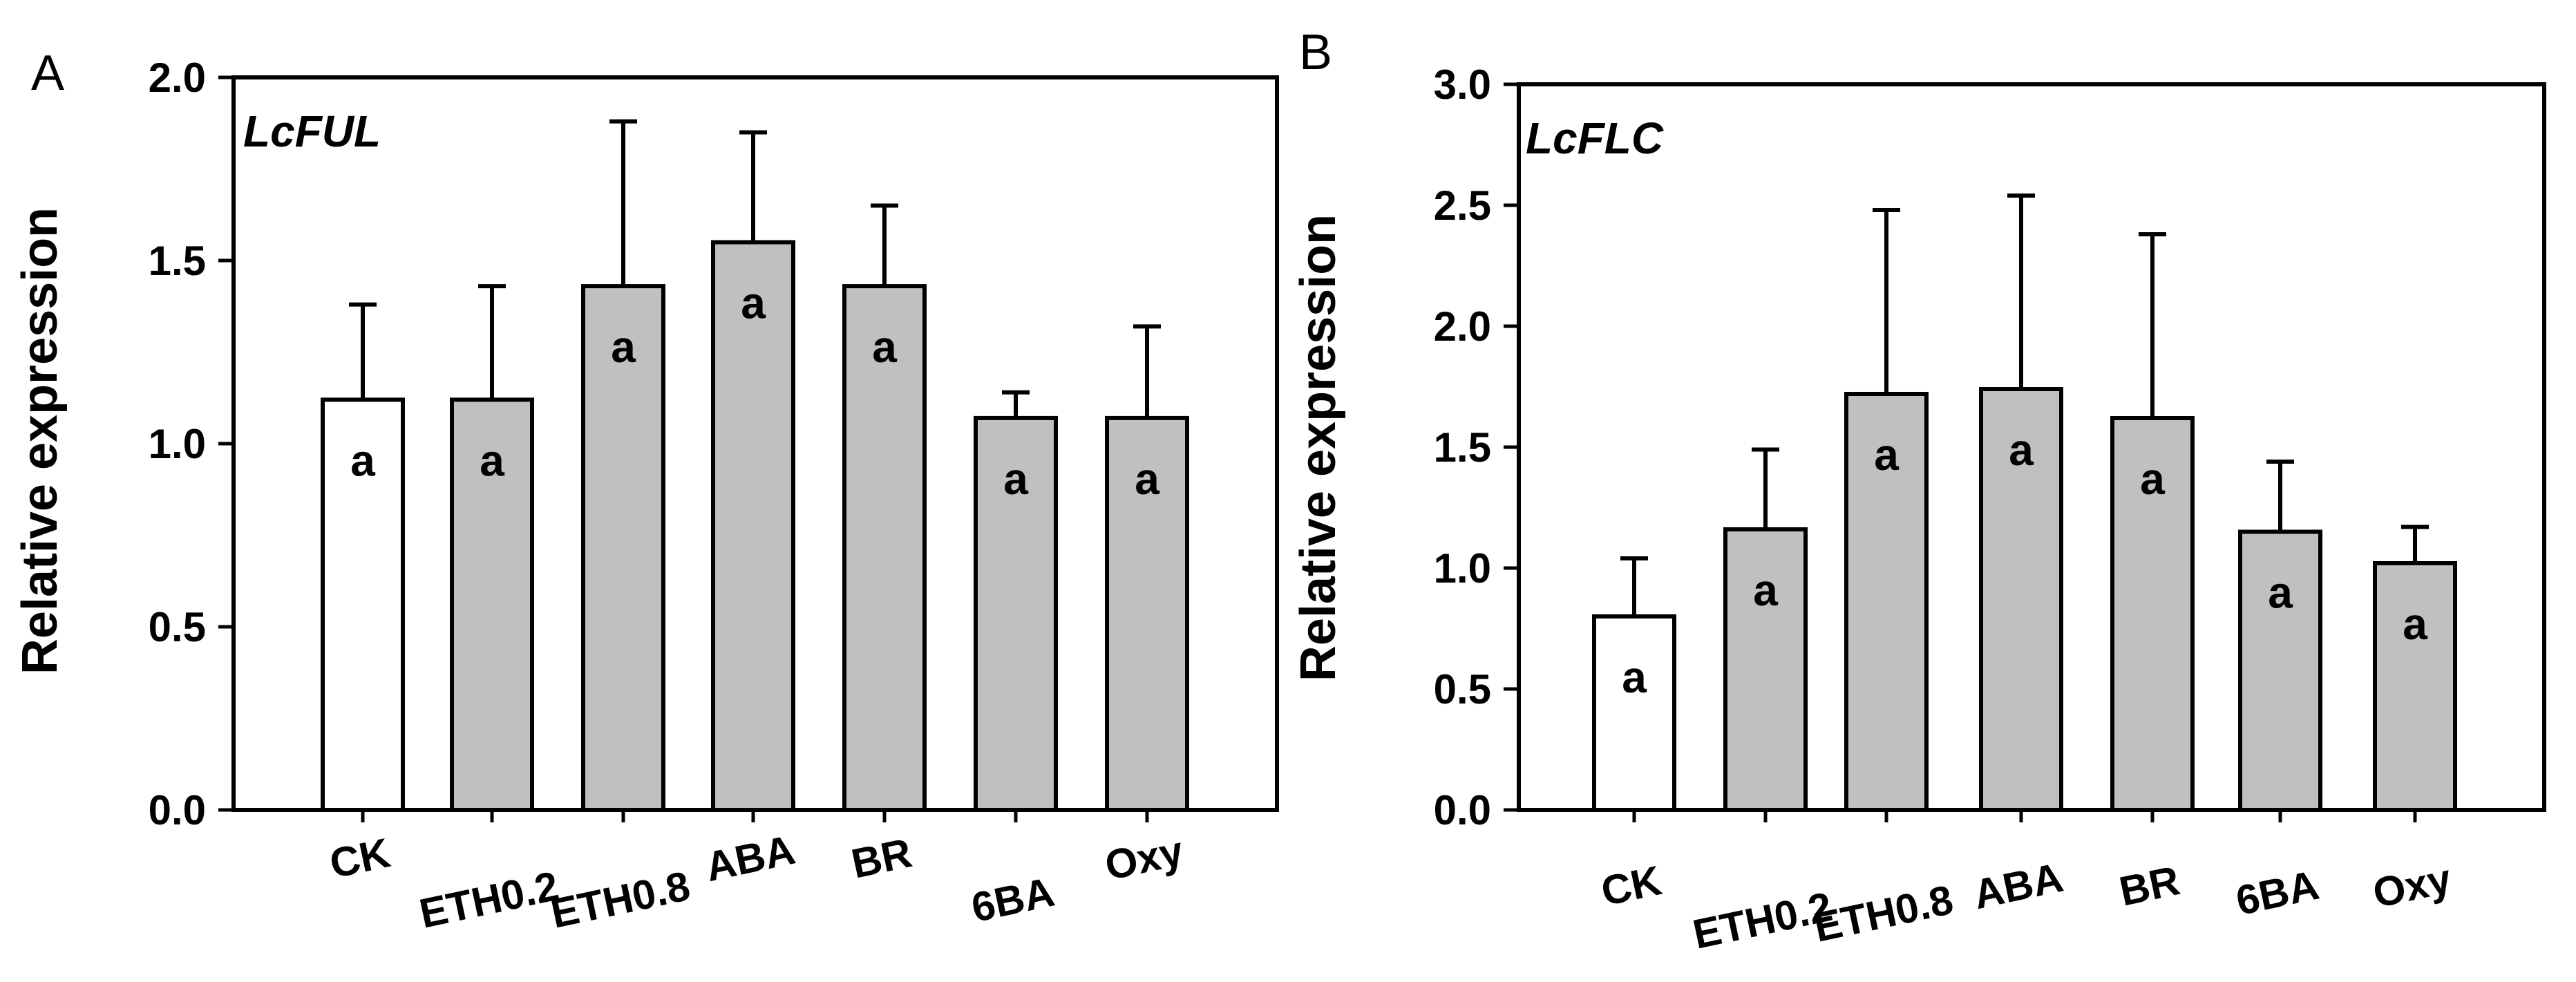 The image size is (2576, 982). I want to click on panel-b-y-axis-label: Relative expression, so click(1318, 447).